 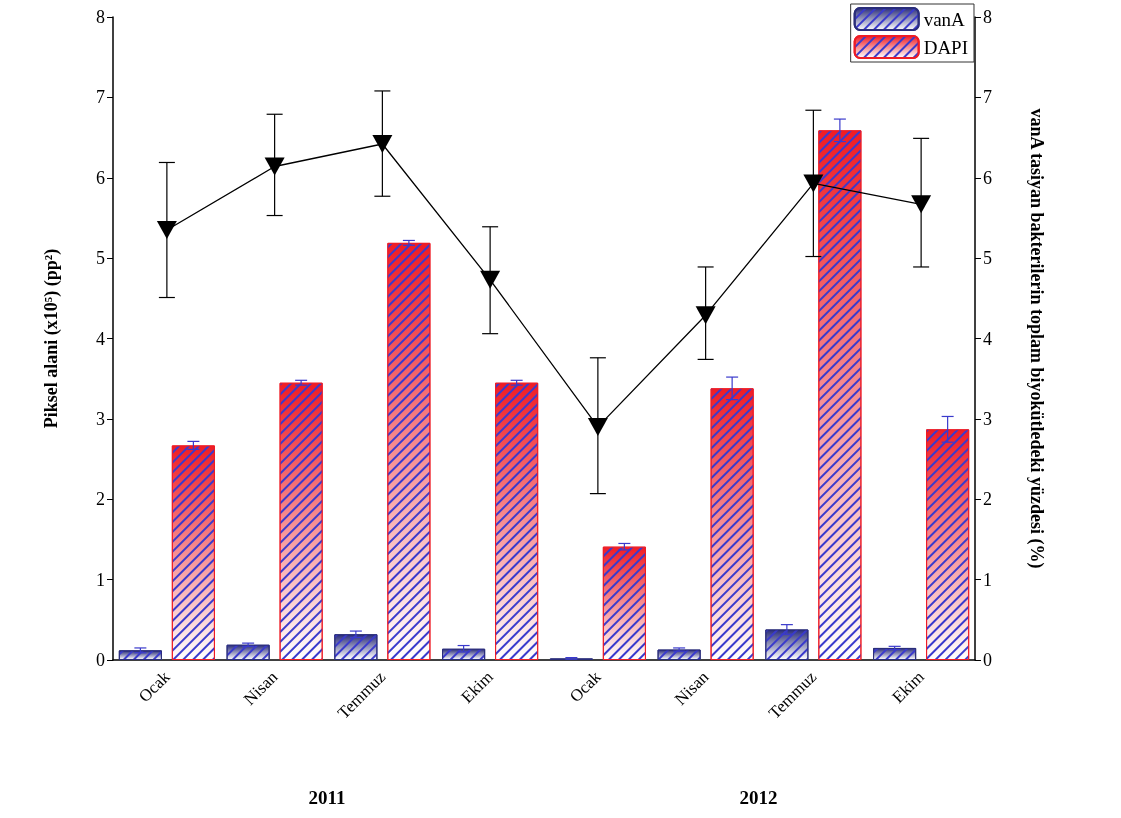 I want to click on legend-label: DAPI, so click(x=946, y=47).